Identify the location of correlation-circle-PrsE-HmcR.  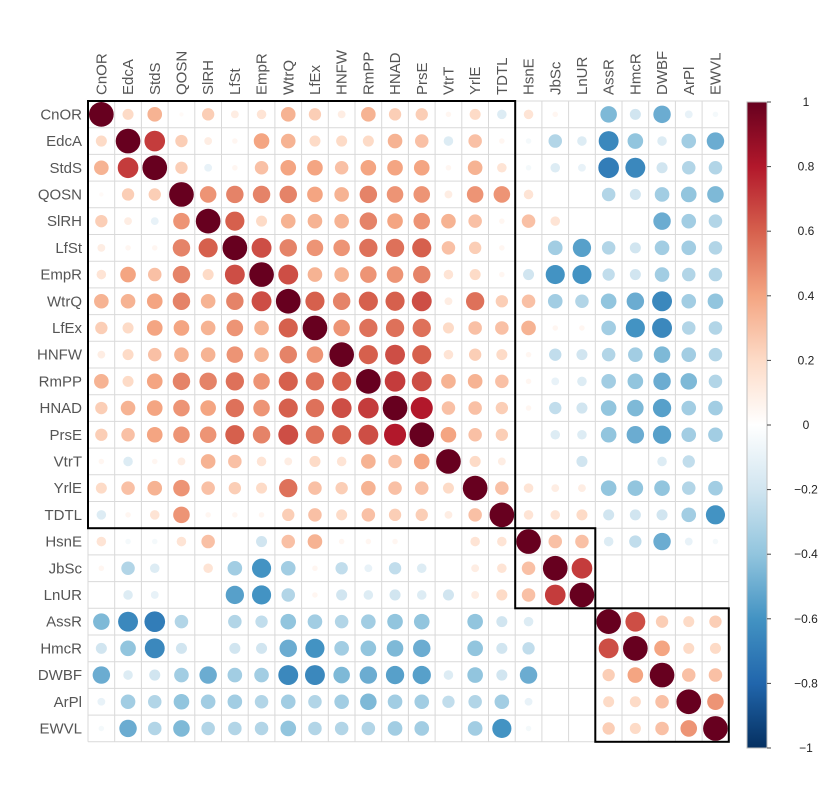
(635, 435).